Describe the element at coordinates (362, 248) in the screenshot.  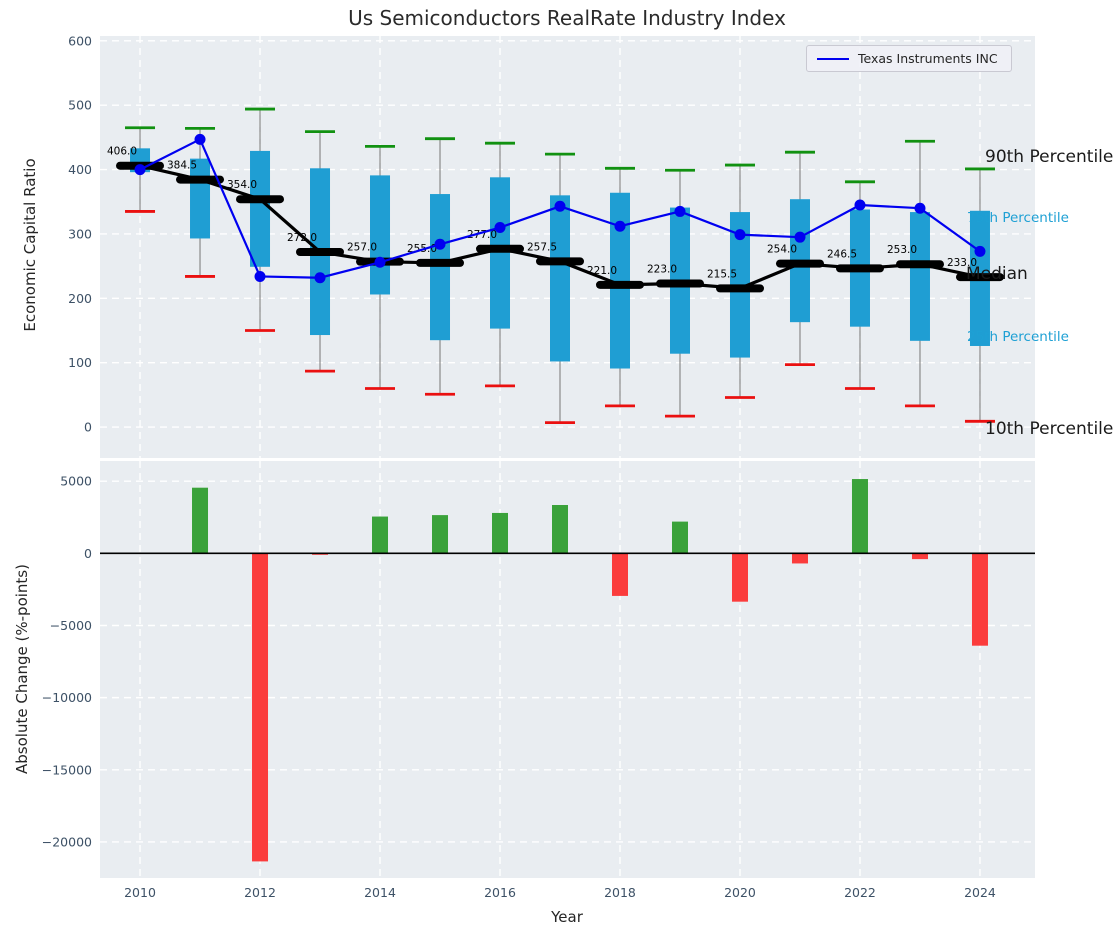
I see `median-value-label: 257.0` at that location.